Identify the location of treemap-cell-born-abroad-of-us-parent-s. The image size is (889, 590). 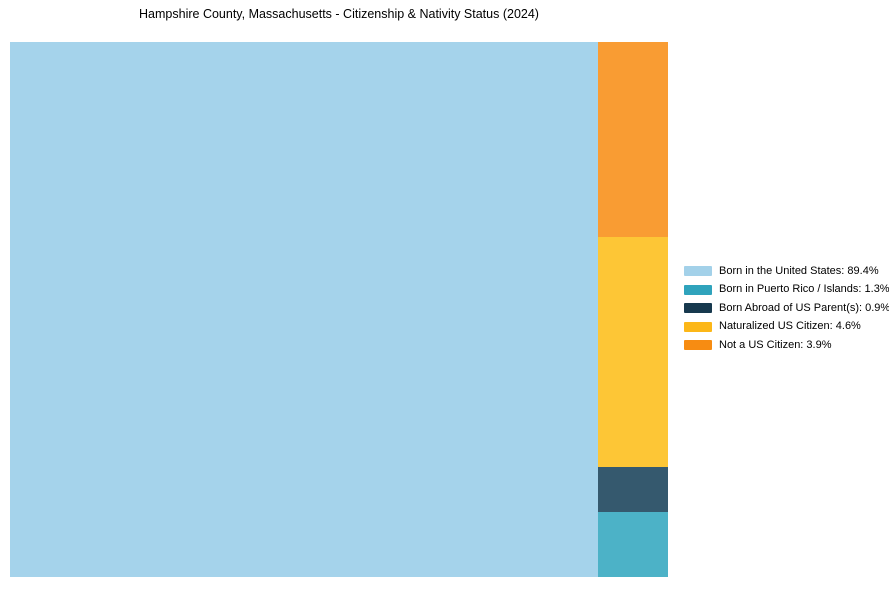
(632, 489).